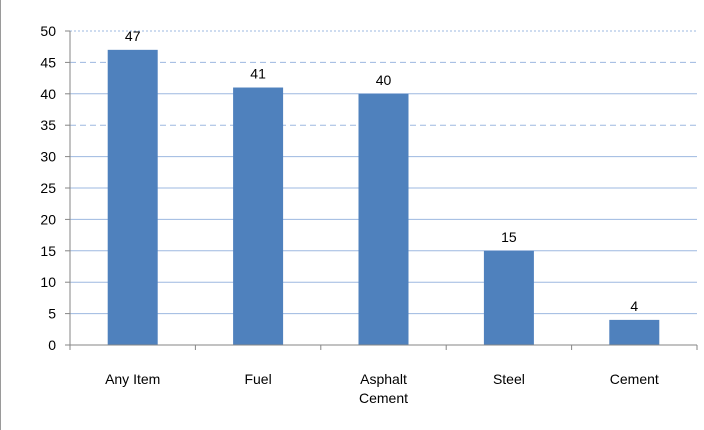 The width and height of the screenshot is (704, 430). I want to click on y-tick-label-50: 50, so click(48, 31).